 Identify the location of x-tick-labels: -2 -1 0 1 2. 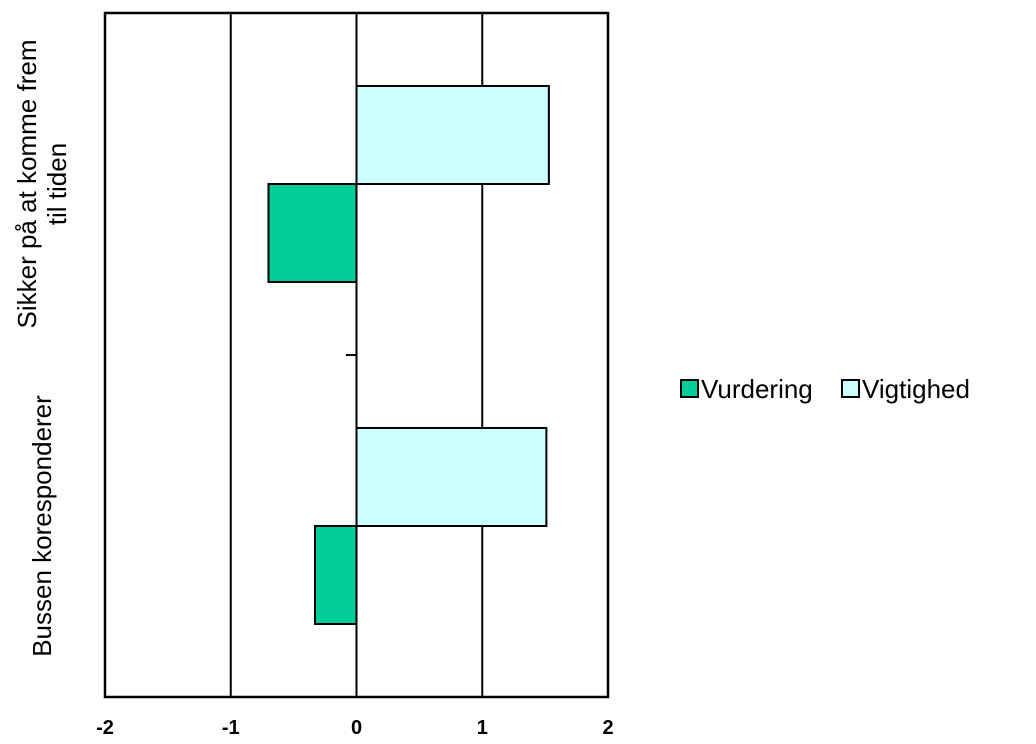
(354, 728).